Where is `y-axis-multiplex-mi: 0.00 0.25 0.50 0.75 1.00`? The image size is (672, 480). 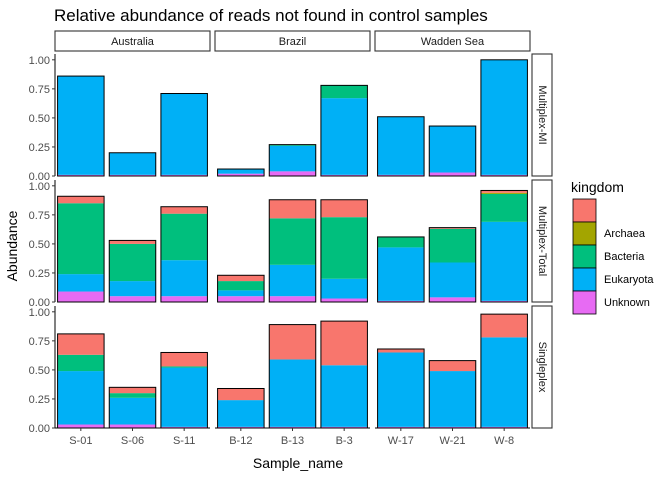
y-axis-multiplex-mi: 0.00 0.25 0.50 0.75 1.00 is located at coordinates (42, 118).